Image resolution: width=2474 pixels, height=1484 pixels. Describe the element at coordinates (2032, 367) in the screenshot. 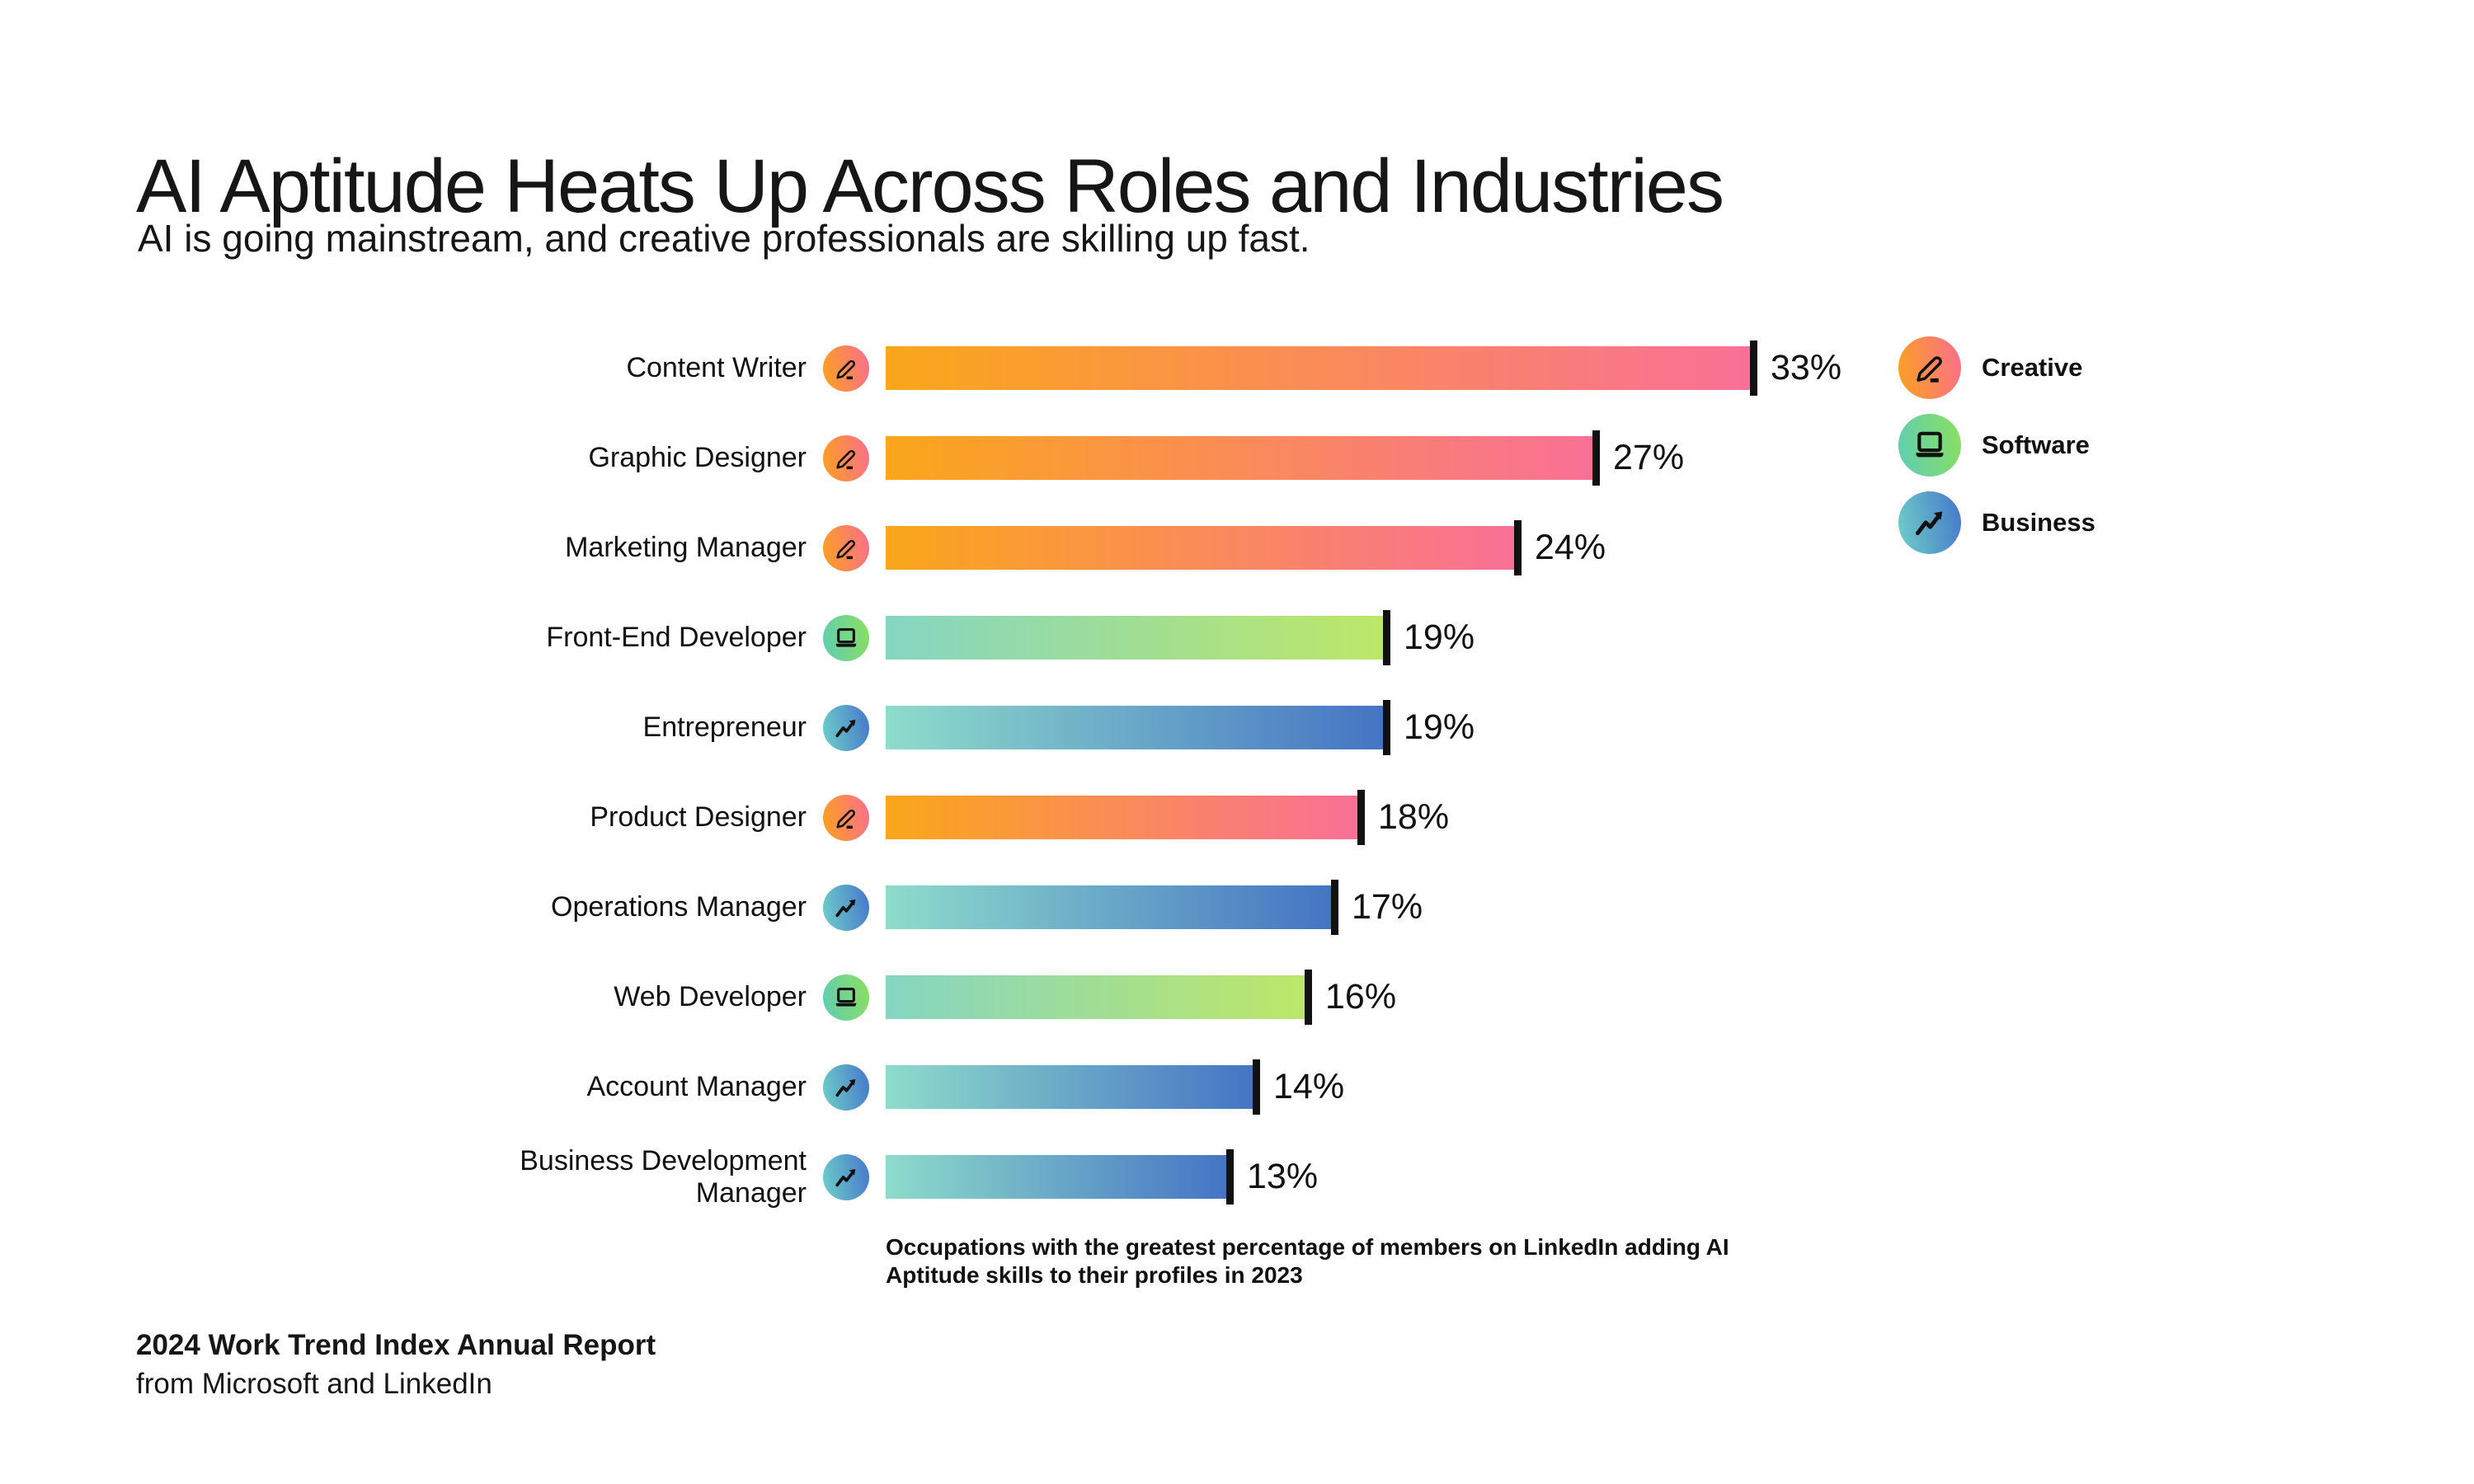

I see `legend-label: Creative` at that location.